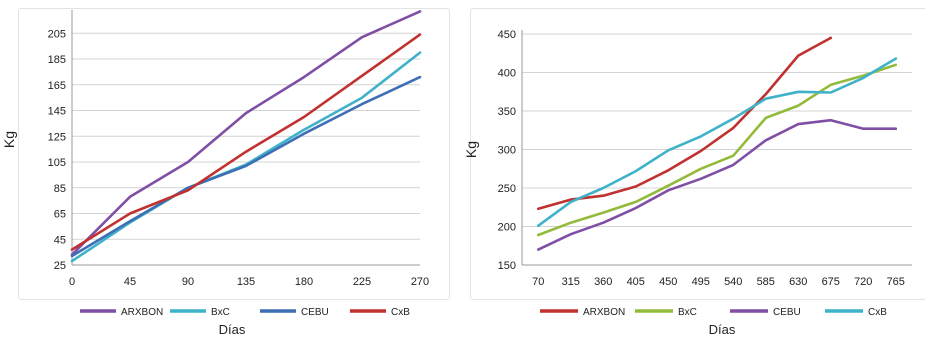  I want to click on chart-right-legend-label-cebu: CEBU, so click(787, 312).